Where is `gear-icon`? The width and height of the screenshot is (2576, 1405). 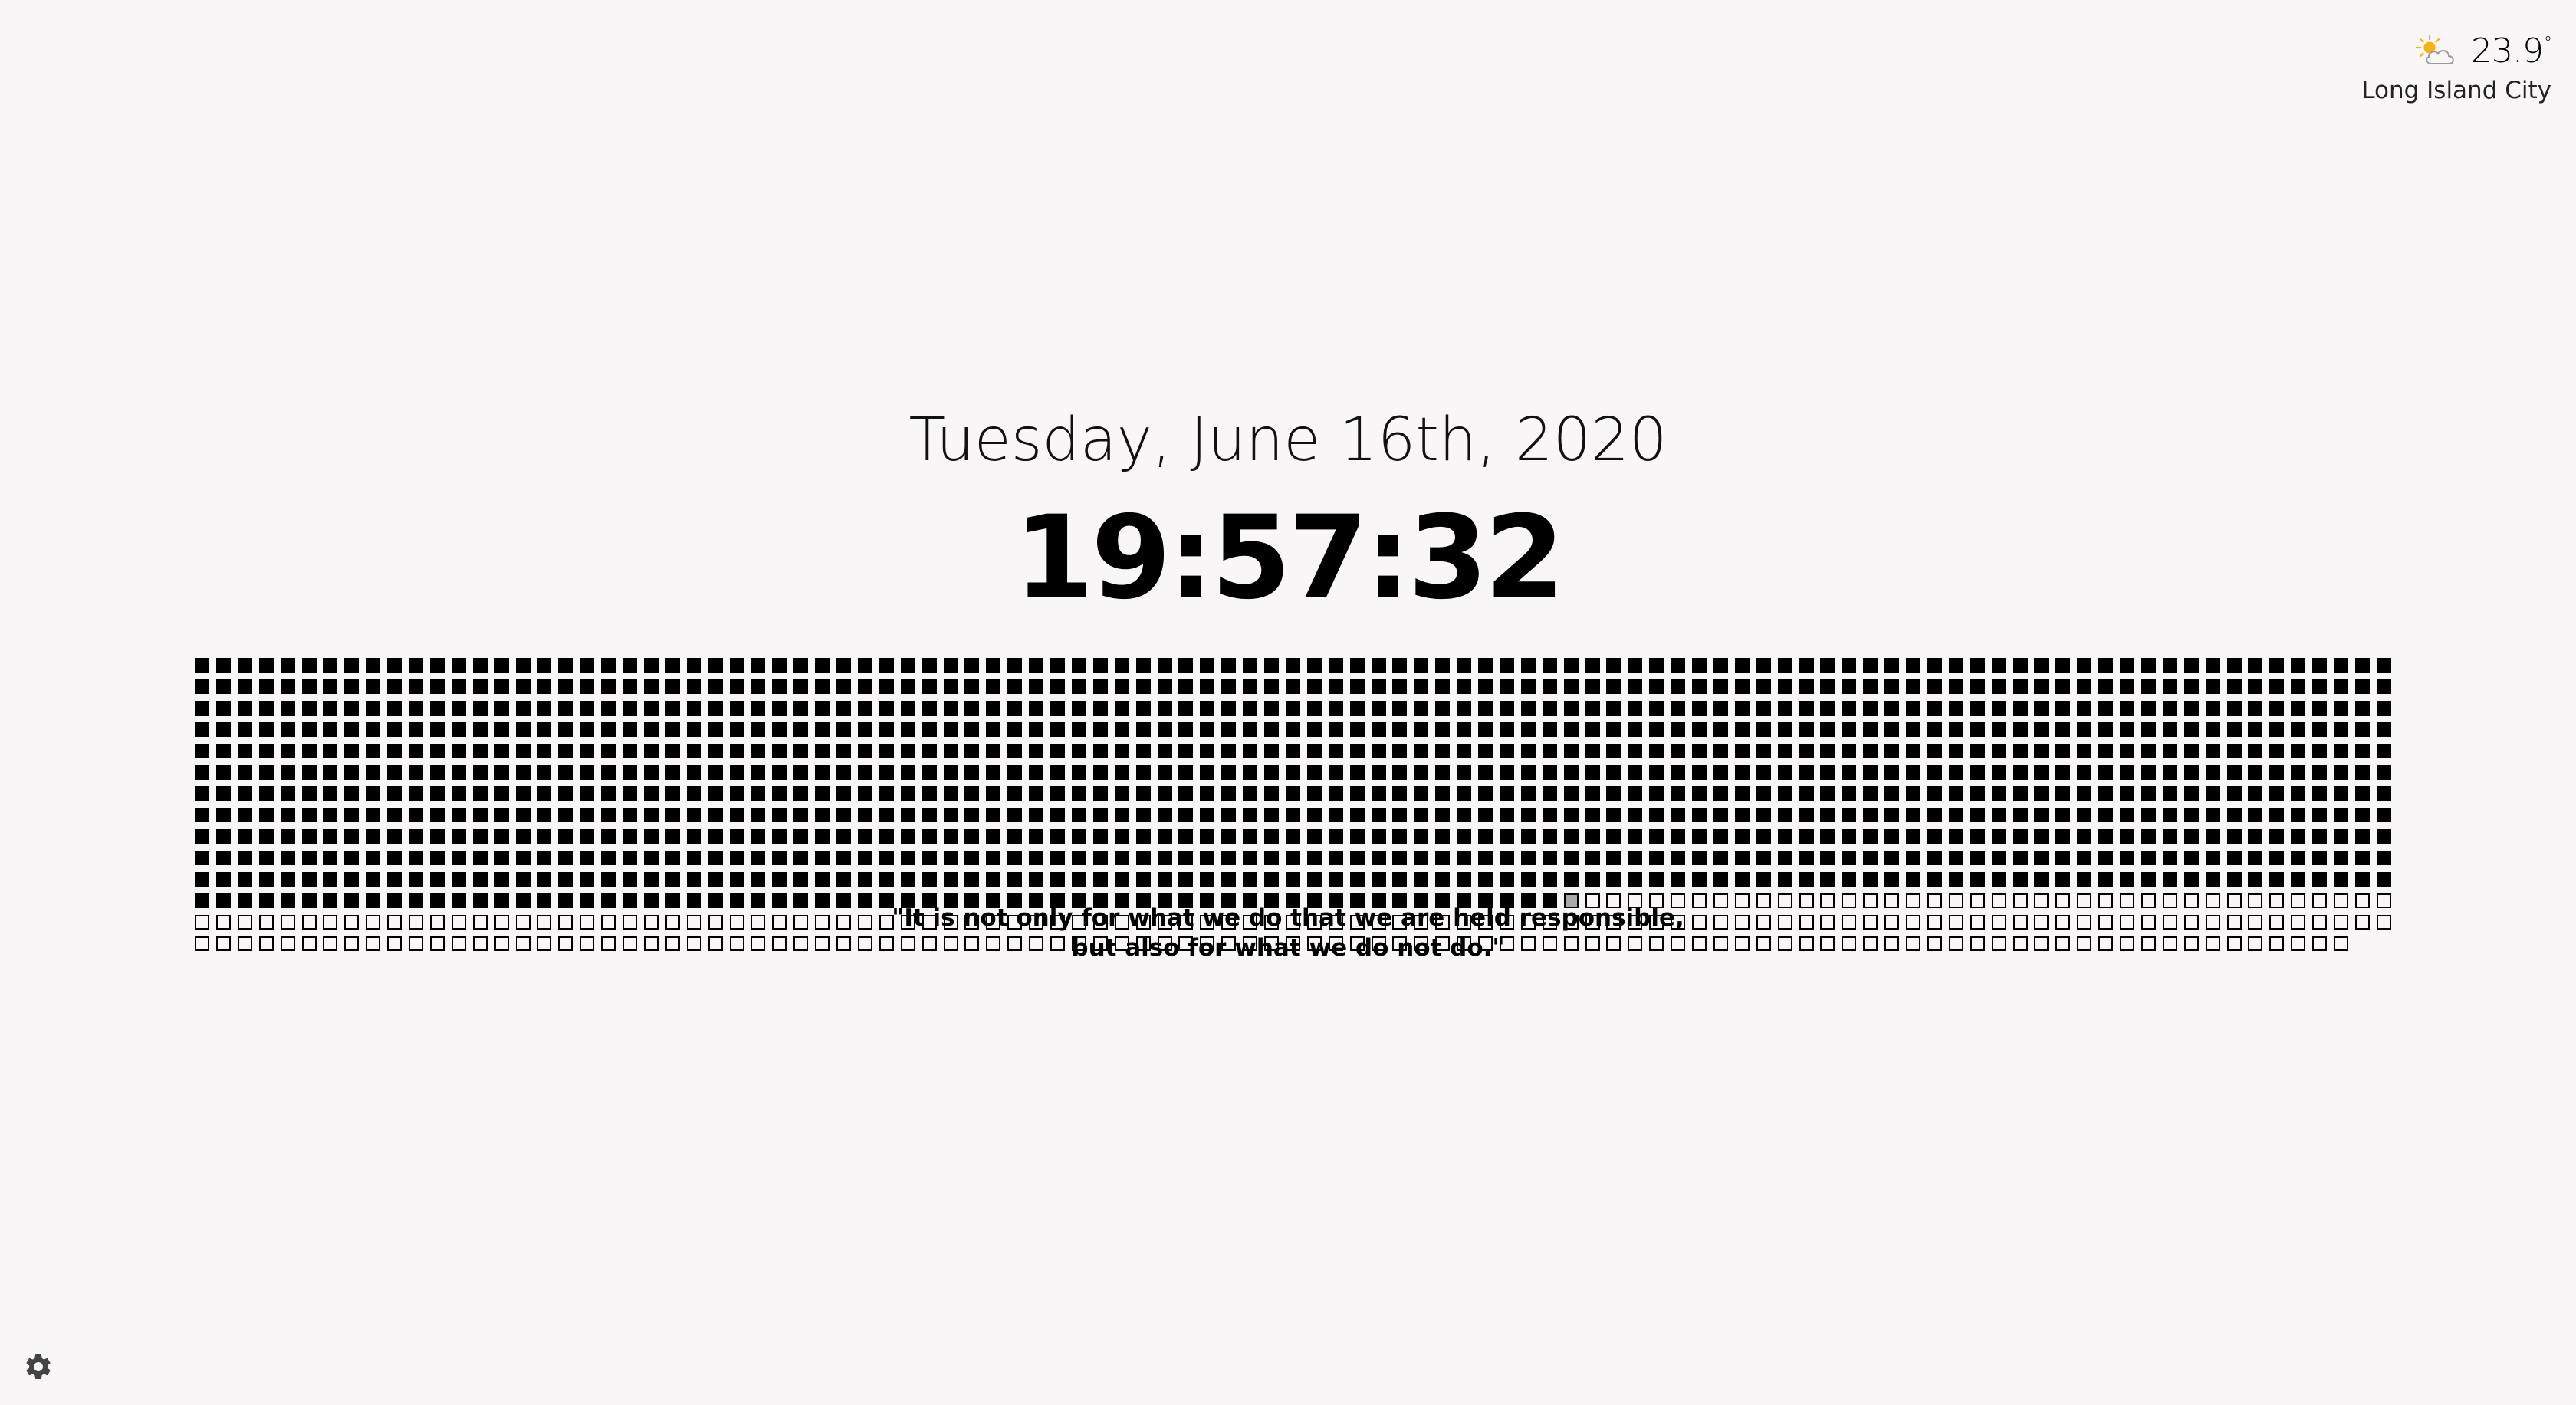
gear-icon is located at coordinates (39, 1367).